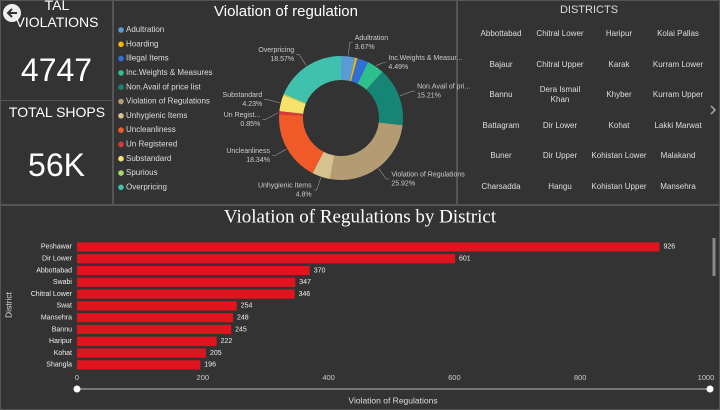 This screenshot has height=410, width=720. I want to click on district-option: Chitral Upper, so click(560, 64).